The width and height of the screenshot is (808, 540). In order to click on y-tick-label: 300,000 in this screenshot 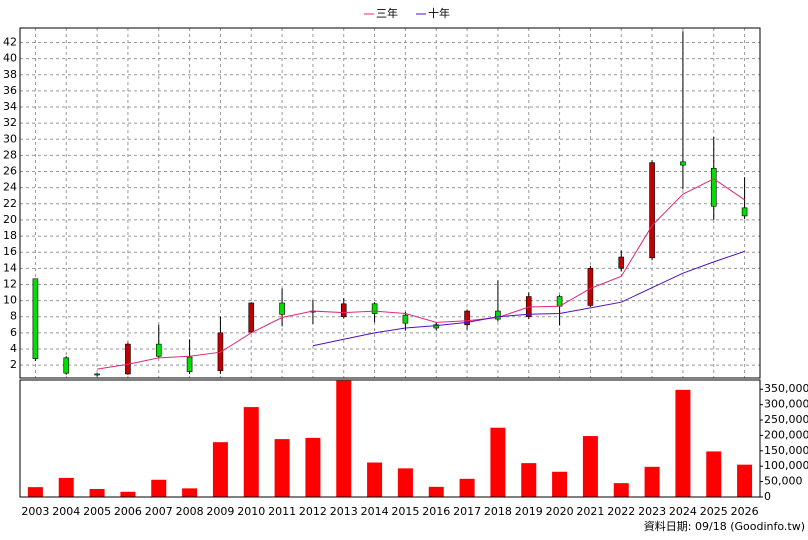, I will do `click(786, 404)`.